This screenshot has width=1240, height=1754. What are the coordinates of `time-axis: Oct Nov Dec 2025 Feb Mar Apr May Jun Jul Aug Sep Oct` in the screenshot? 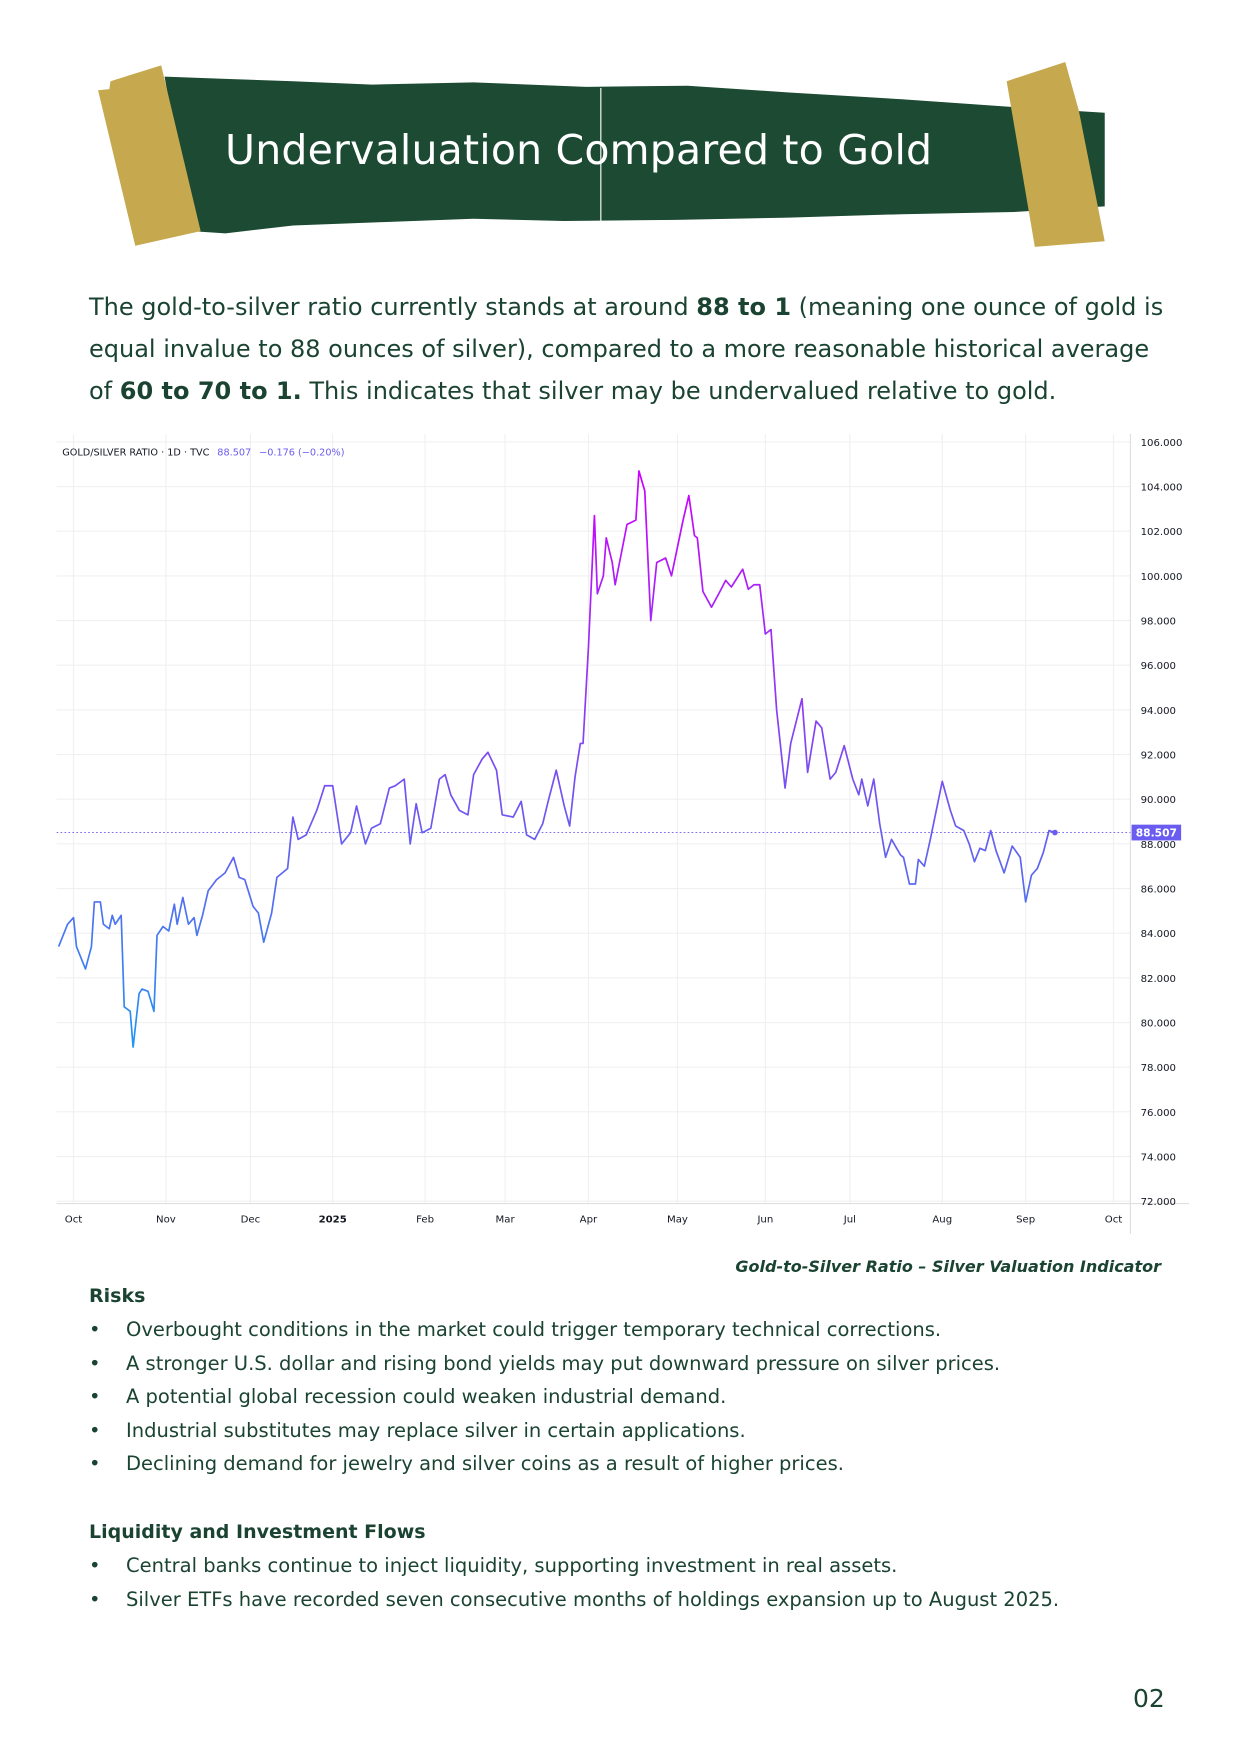 It's located at (594, 1220).